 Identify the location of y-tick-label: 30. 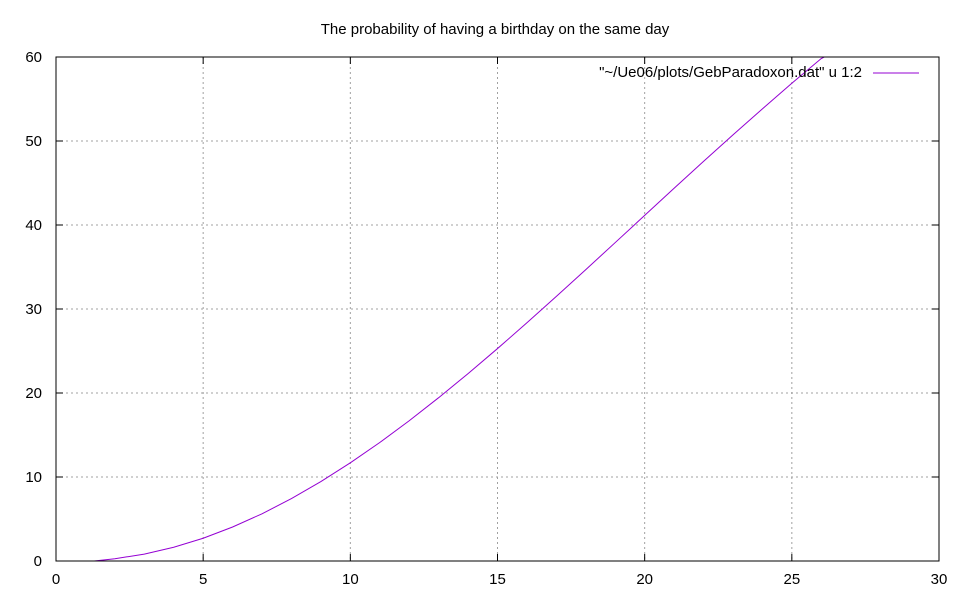
(33, 309).